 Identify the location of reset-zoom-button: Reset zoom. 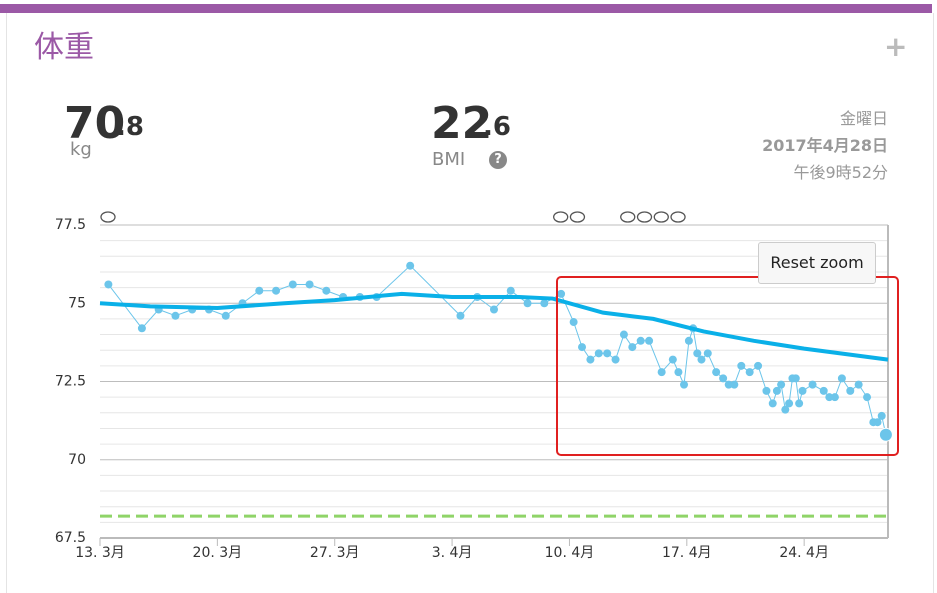
(817, 263).